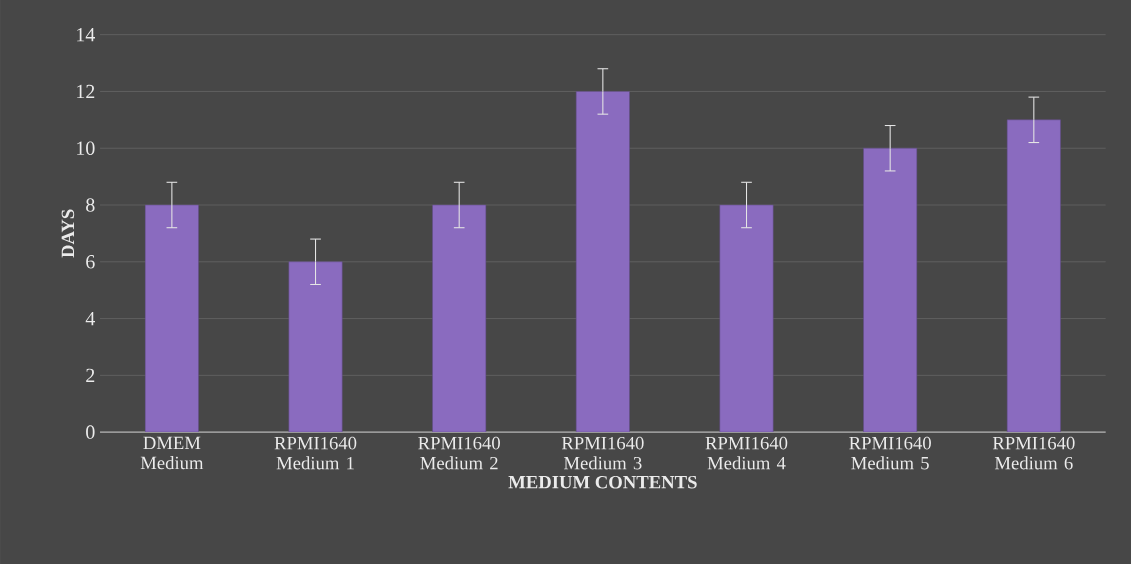  What do you see at coordinates (90, 205) in the screenshot?
I see `y-tick-label: 8` at bounding box center [90, 205].